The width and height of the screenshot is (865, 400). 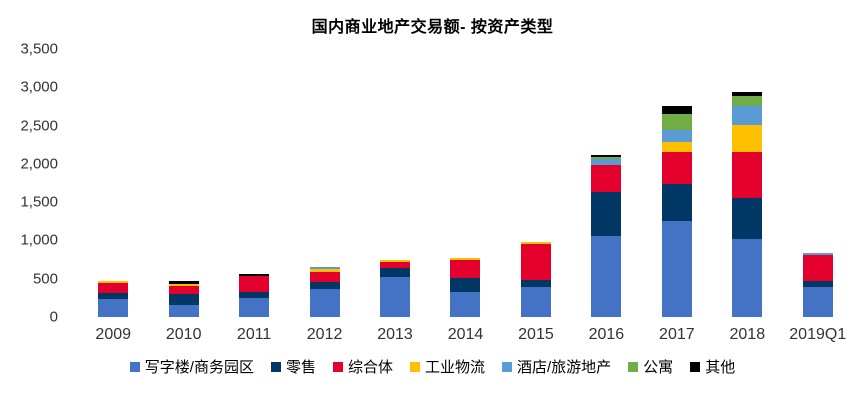 I want to click on bar-2015, so click(x=535, y=279).